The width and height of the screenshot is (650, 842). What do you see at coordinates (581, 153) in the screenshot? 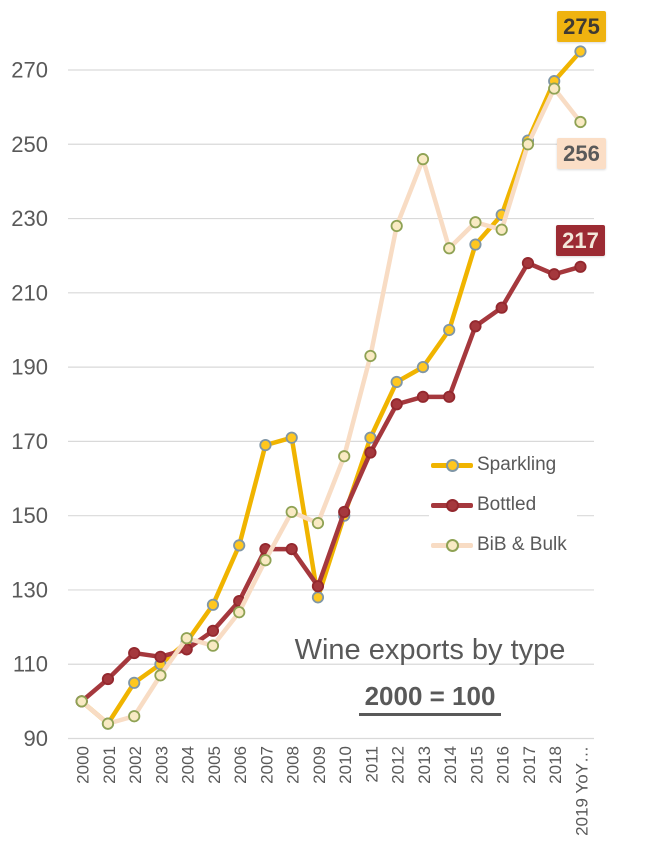
I see `value-badge-bib-bulk: 256` at bounding box center [581, 153].